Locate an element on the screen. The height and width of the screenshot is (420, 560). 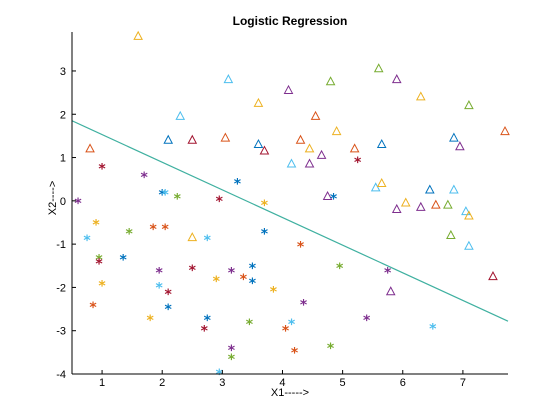
y-tick-label: -2 is located at coordinates (61, 288).